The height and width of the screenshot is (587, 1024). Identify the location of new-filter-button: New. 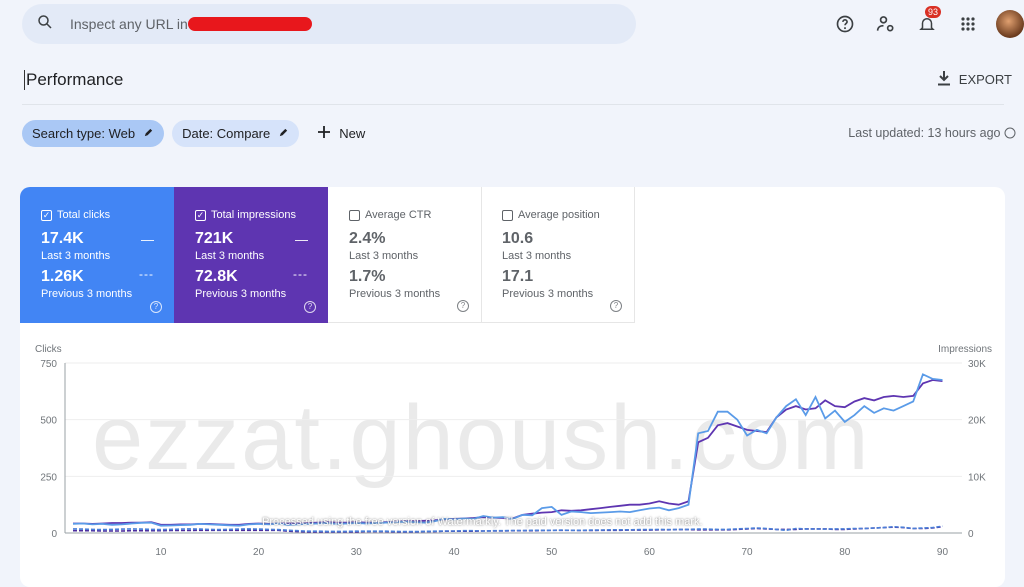
(341, 133).